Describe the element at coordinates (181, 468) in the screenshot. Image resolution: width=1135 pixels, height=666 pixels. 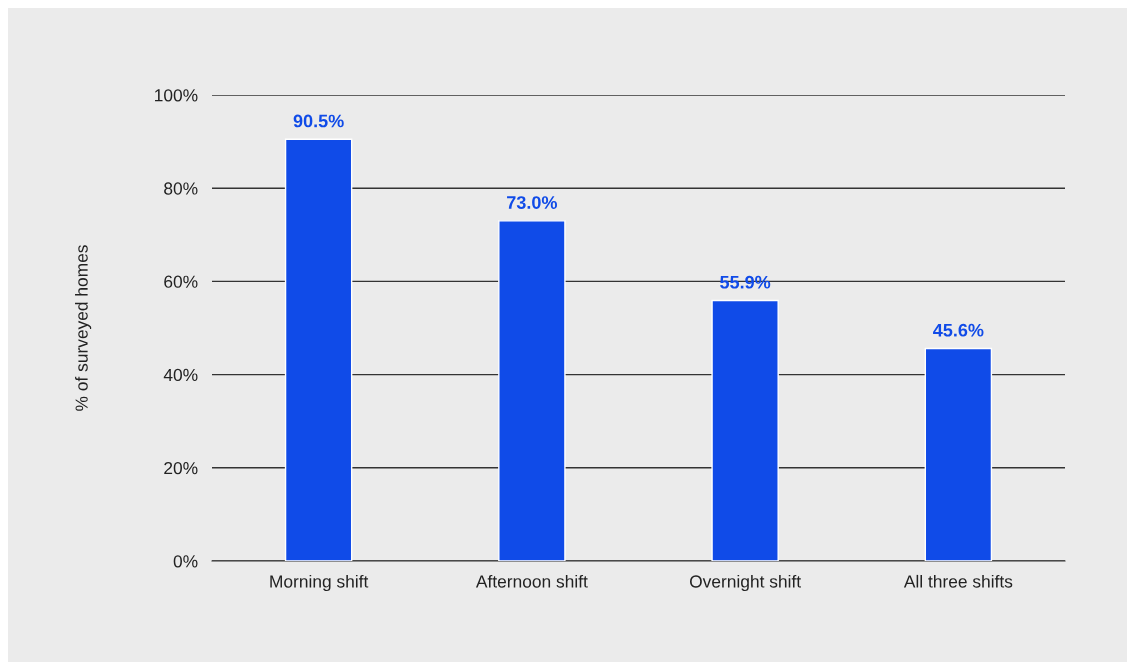
I see `y-tick-label: 20%` at that location.